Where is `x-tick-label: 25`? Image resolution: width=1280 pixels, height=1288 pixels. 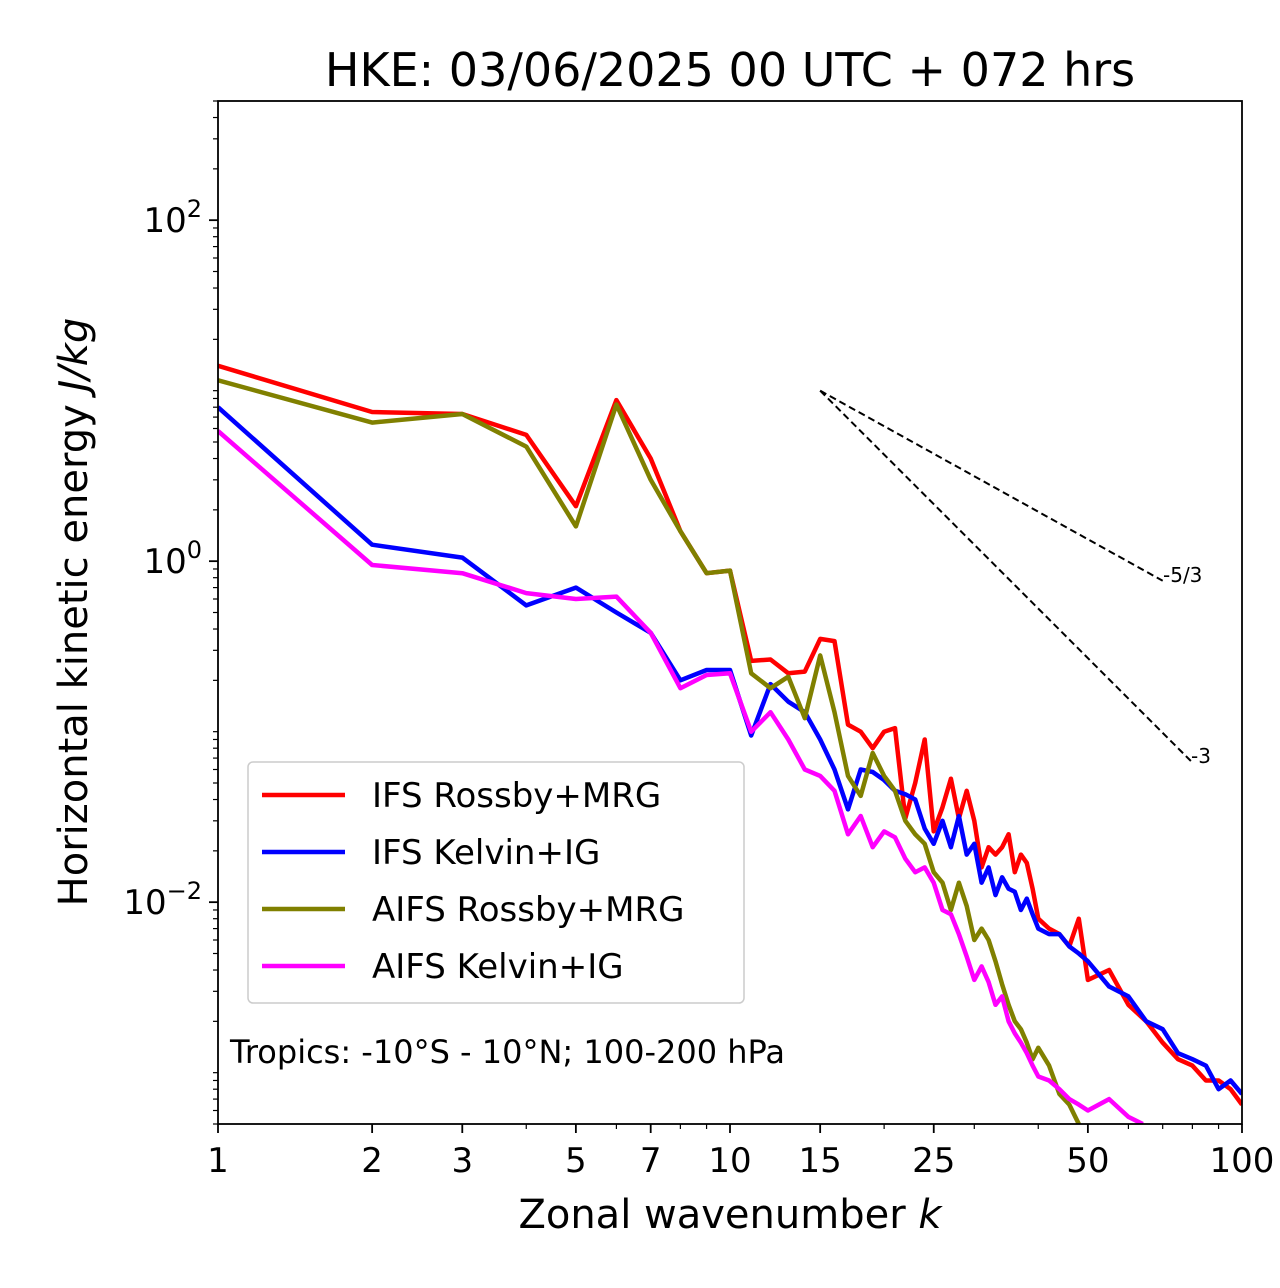 x-tick-label: 25 is located at coordinates (933, 1161).